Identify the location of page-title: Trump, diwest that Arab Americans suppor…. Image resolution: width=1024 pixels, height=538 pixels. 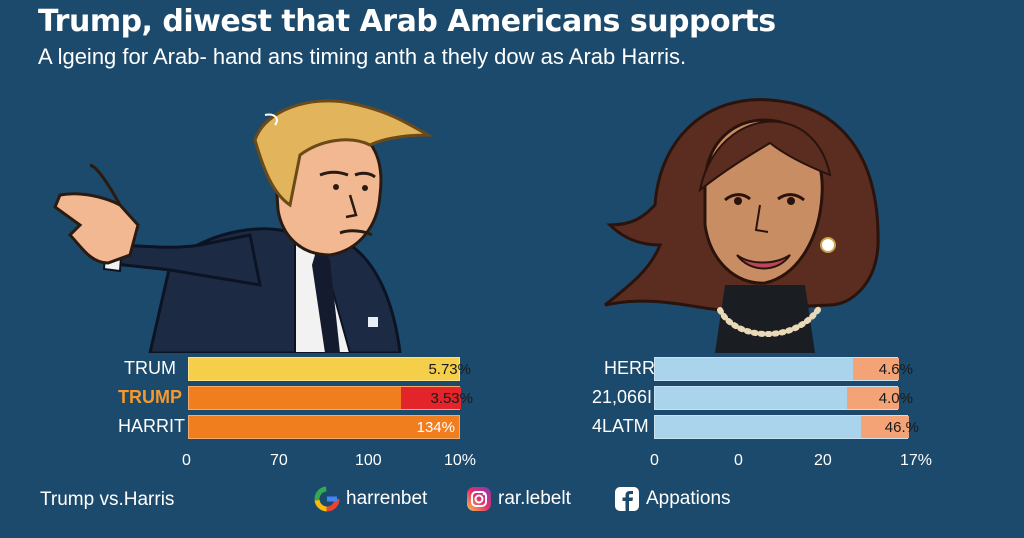
(407, 21).